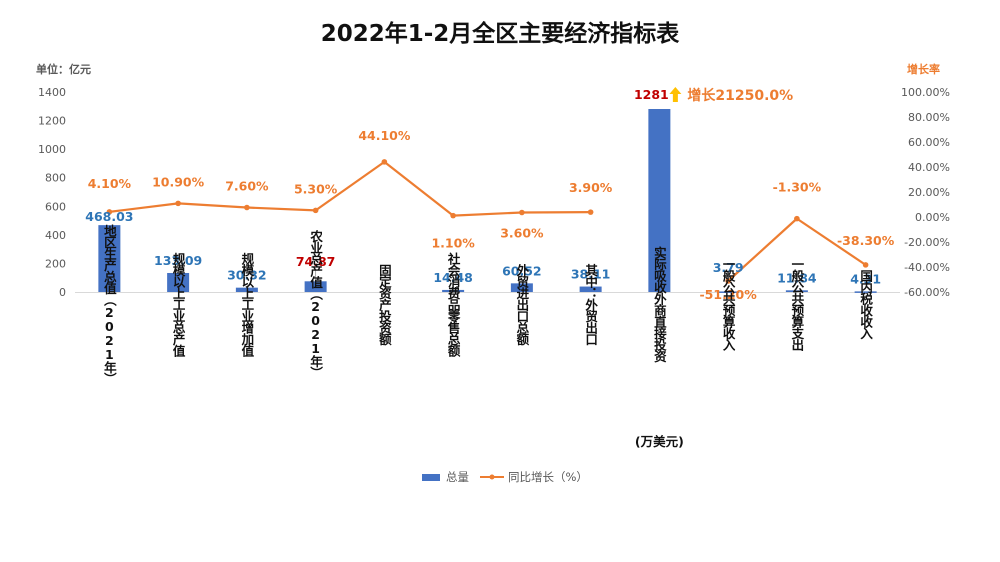 The width and height of the screenshot is (1000, 562). Describe the element at coordinates (500, 34) in the screenshot. I see `chart-title: 2022年1-2月全区主要经济指标表` at that location.